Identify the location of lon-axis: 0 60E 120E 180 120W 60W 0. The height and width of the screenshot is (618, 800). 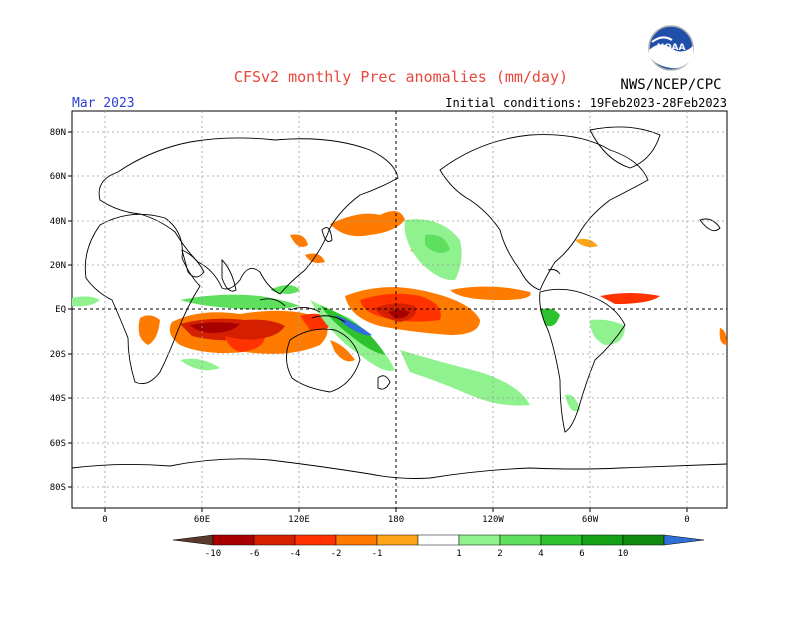
(396, 516).